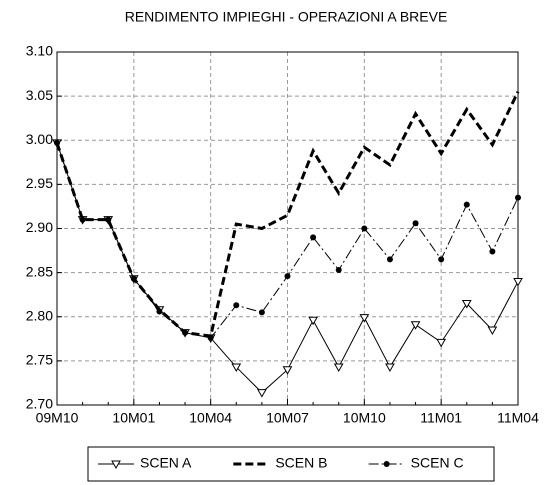 The height and width of the screenshot is (485, 549). What do you see at coordinates (364, 418) in the screenshot?
I see `x-tick-label: 10M10` at bounding box center [364, 418].